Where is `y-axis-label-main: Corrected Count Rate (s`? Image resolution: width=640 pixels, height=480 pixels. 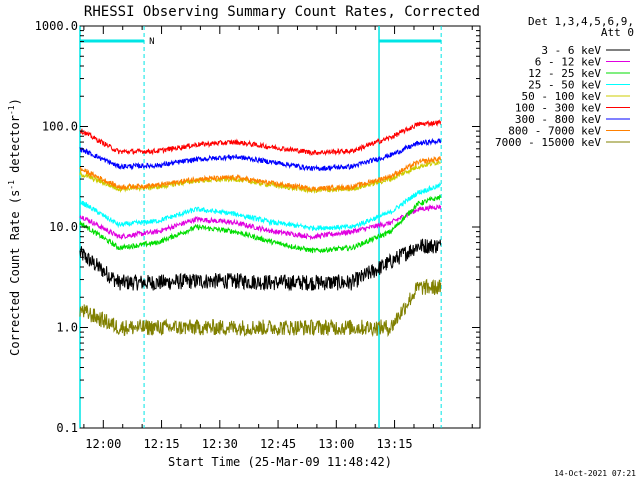
y-axis-label-main: Corrected Count Rate (s is located at coordinates (15, 273).